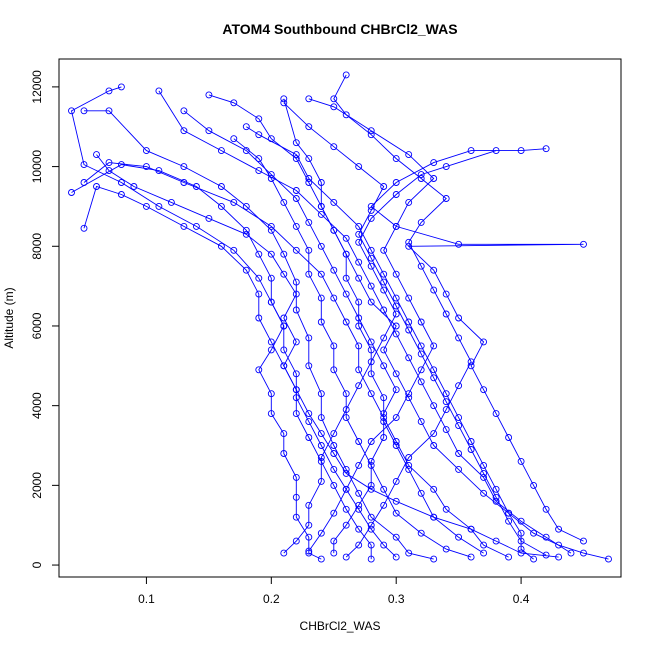 This screenshot has width=650, height=650. Describe the element at coordinates (396, 599) in the screenshot. I see `x-tick-label: 0.3` at that location.